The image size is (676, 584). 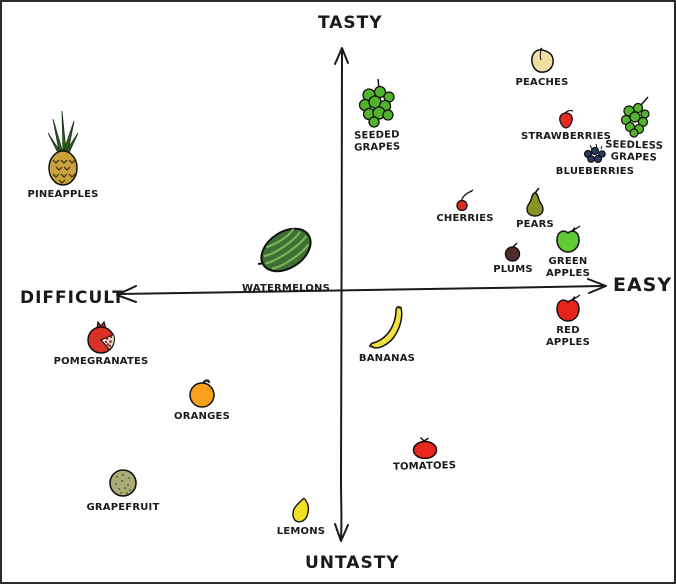 I want to click on fruit-pomegranates: POMEGRANATES, so click(x=101, y=344).